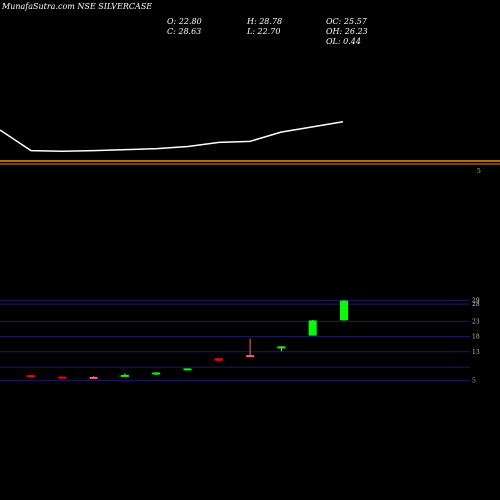  I want to click on panel-divider, so click(250, 162).